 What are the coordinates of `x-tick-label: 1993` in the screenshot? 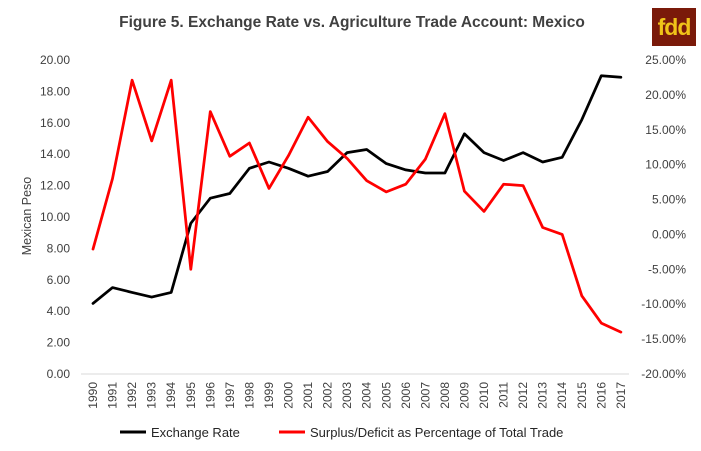 It's located at (152, 395).